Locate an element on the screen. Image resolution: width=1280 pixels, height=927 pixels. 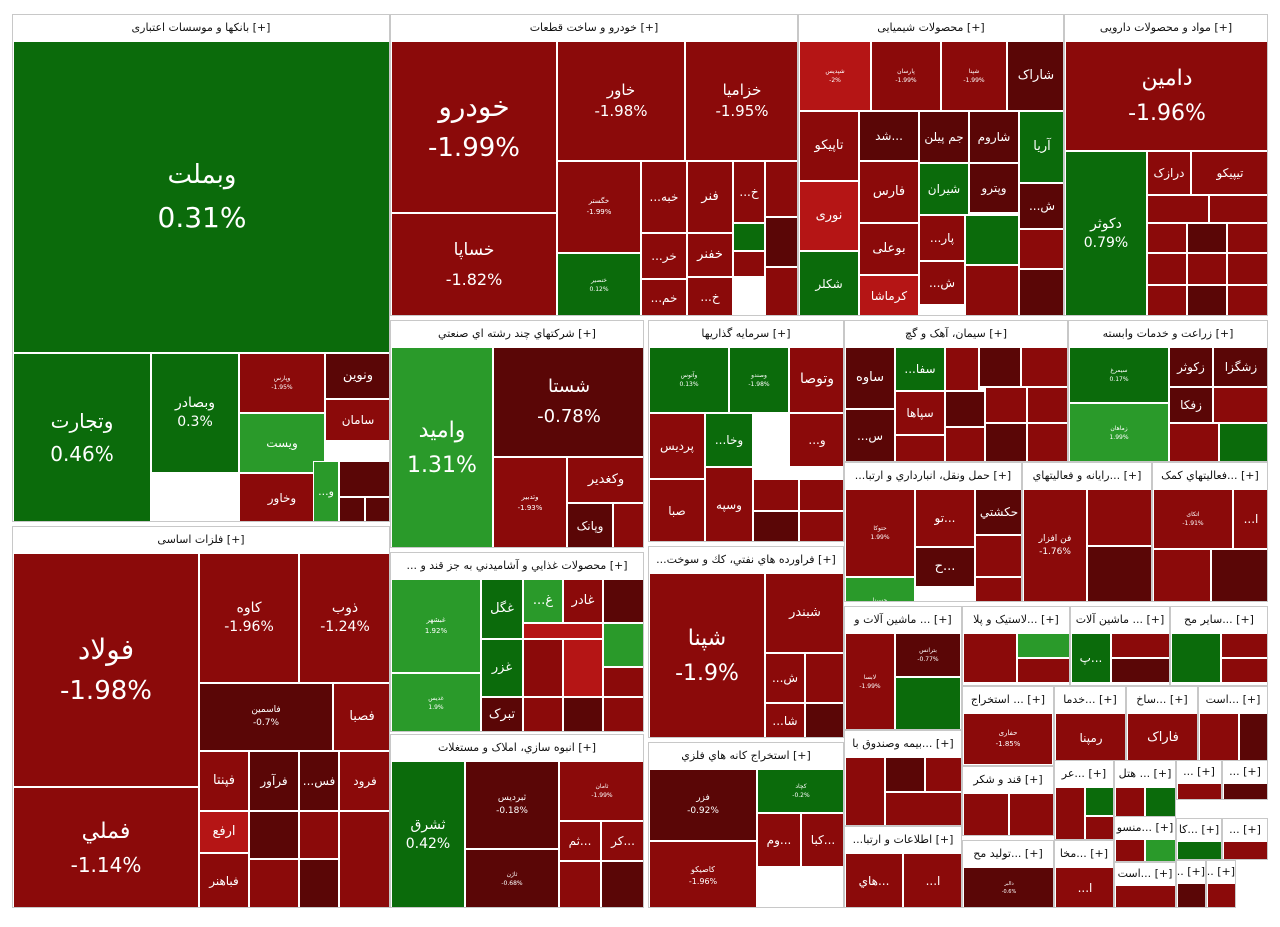
stock-tile: سیمرغ 0.17% is located at coordinates (1119, 375).